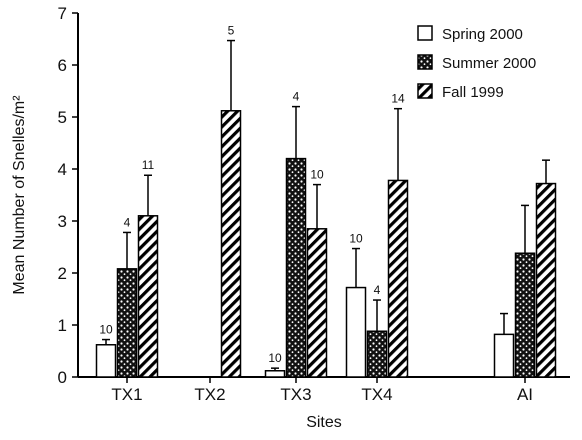  Describe the element at coordinates (62, 65) in the screenshot. I see `y-tick-label: 6` at that location.